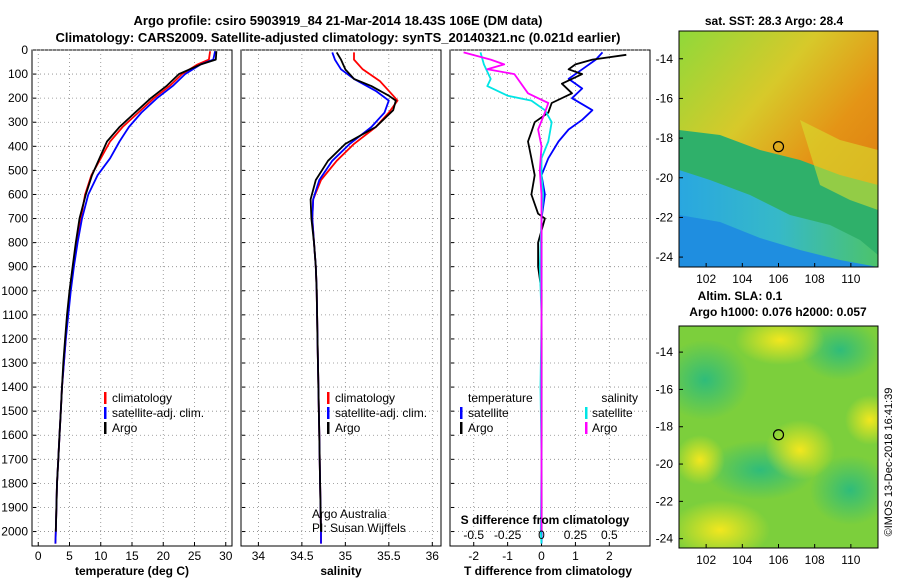 This screenshot has width=900, height=580. I want to click on x-tick-labels: 0 5 10 15 20 25 30 34 34.5 35 35.5 36 -2 -1 0 1 2, so click(324, 552).